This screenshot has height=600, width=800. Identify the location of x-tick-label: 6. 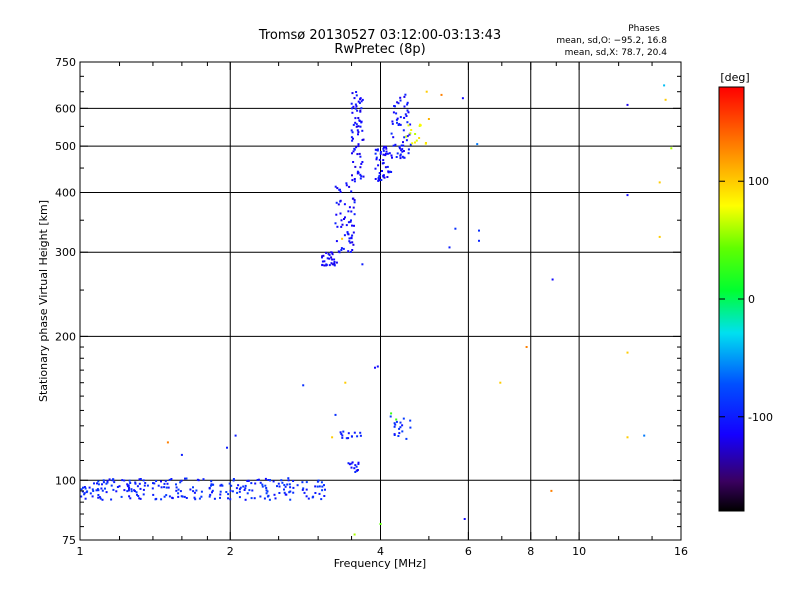
(468, 551).